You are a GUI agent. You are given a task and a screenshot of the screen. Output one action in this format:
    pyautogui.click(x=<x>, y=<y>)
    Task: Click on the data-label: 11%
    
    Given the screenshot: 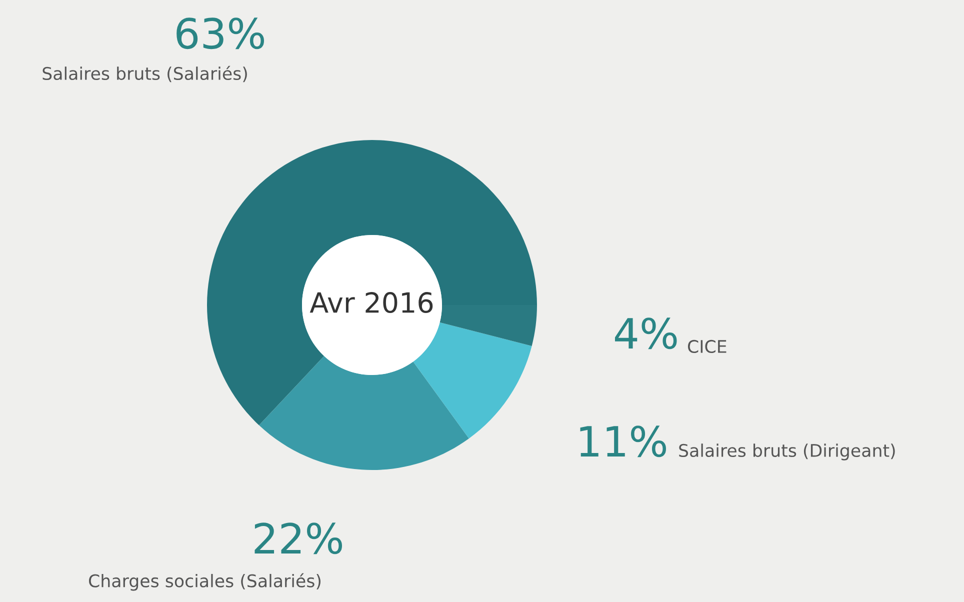 What is the action you would take?
    pyautogui.click(x=623, y=442)
    